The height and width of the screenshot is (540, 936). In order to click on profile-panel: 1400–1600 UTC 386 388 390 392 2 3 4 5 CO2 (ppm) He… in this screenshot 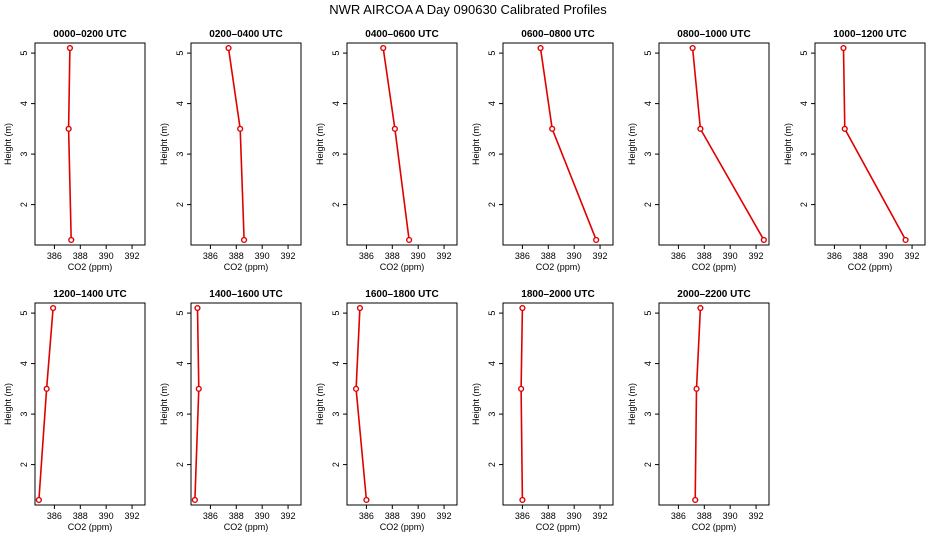, I will do `click(230, 410)`.